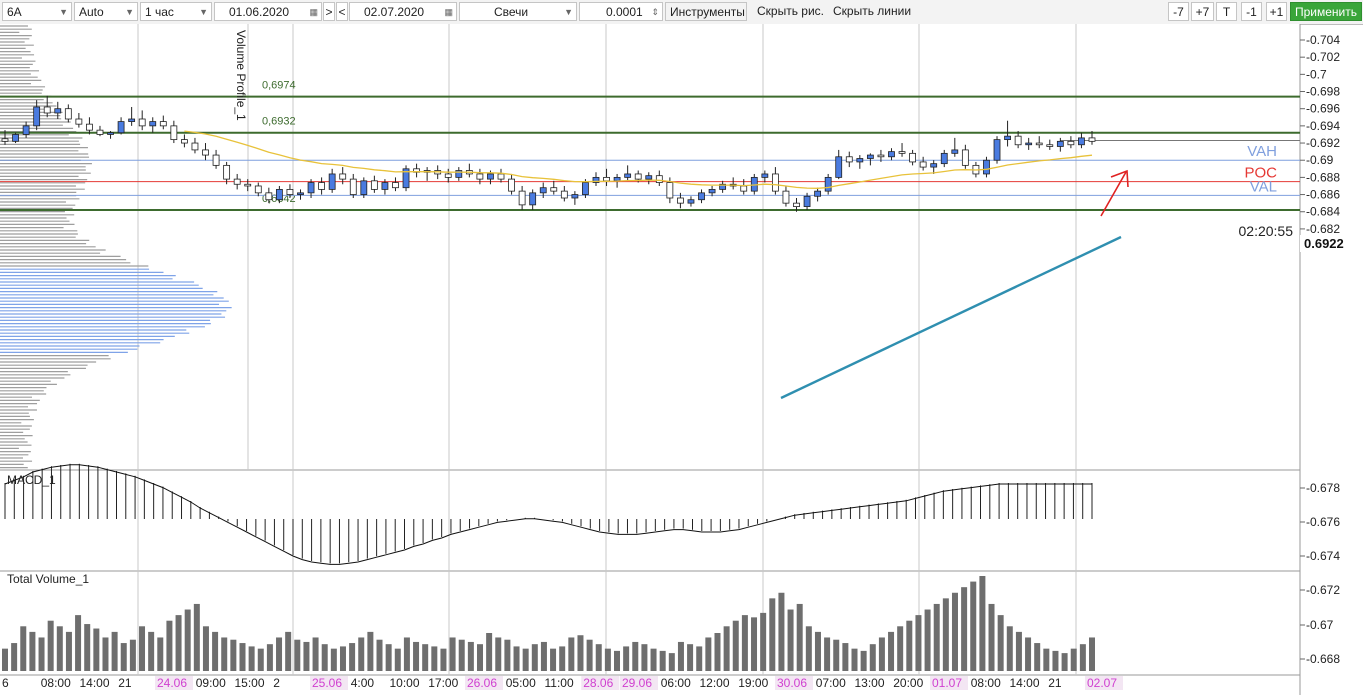 This screenshot has height=695, width=1363. What do you see at coordinates (788, 11) in the screenshot?
I see `hide-drawings-button: Скрыть рис.` at bounding box center [788, 11].